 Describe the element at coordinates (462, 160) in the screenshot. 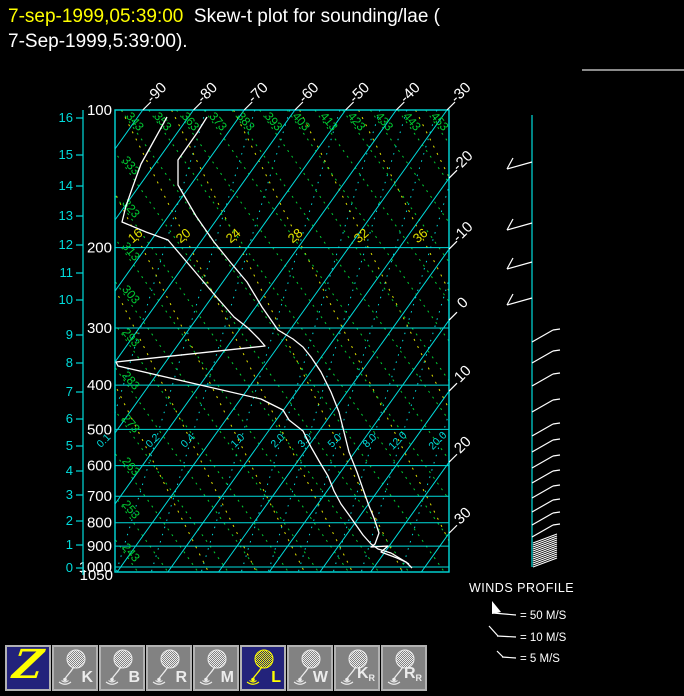

I see `svg-text: -20` at that location.